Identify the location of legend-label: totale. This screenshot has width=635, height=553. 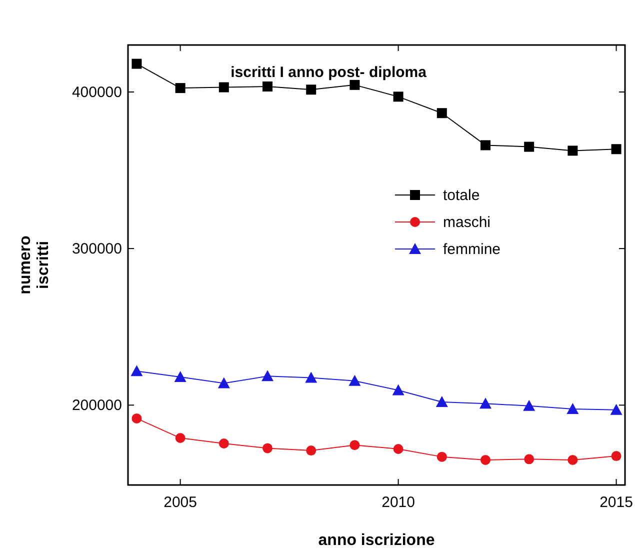
(461, 195).